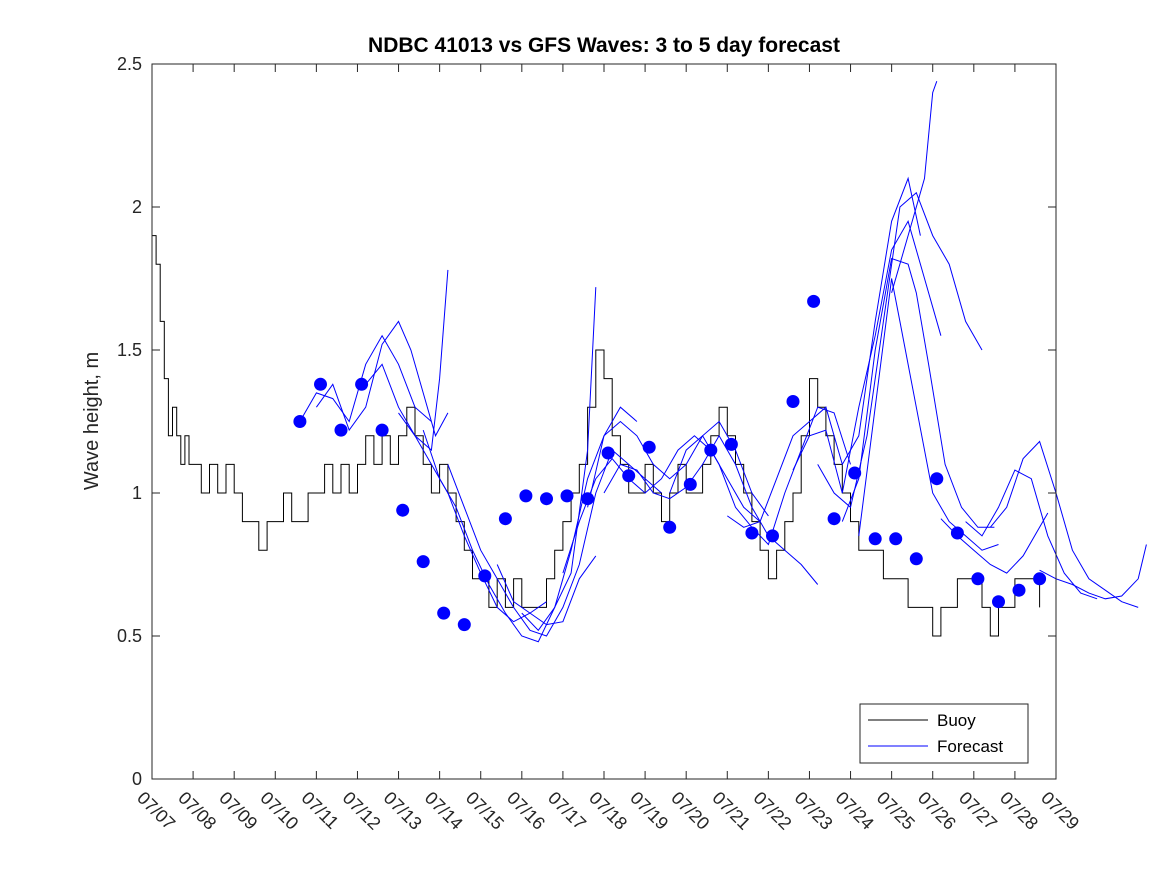 The image size is (1167, 875). I want to click on y-tick-label: 1, so click(137, 493).